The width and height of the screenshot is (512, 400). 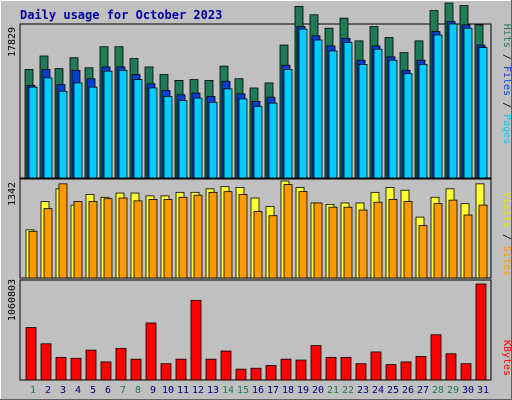 I want to click on x-tick-label: 15, so click(x=243, y=390).